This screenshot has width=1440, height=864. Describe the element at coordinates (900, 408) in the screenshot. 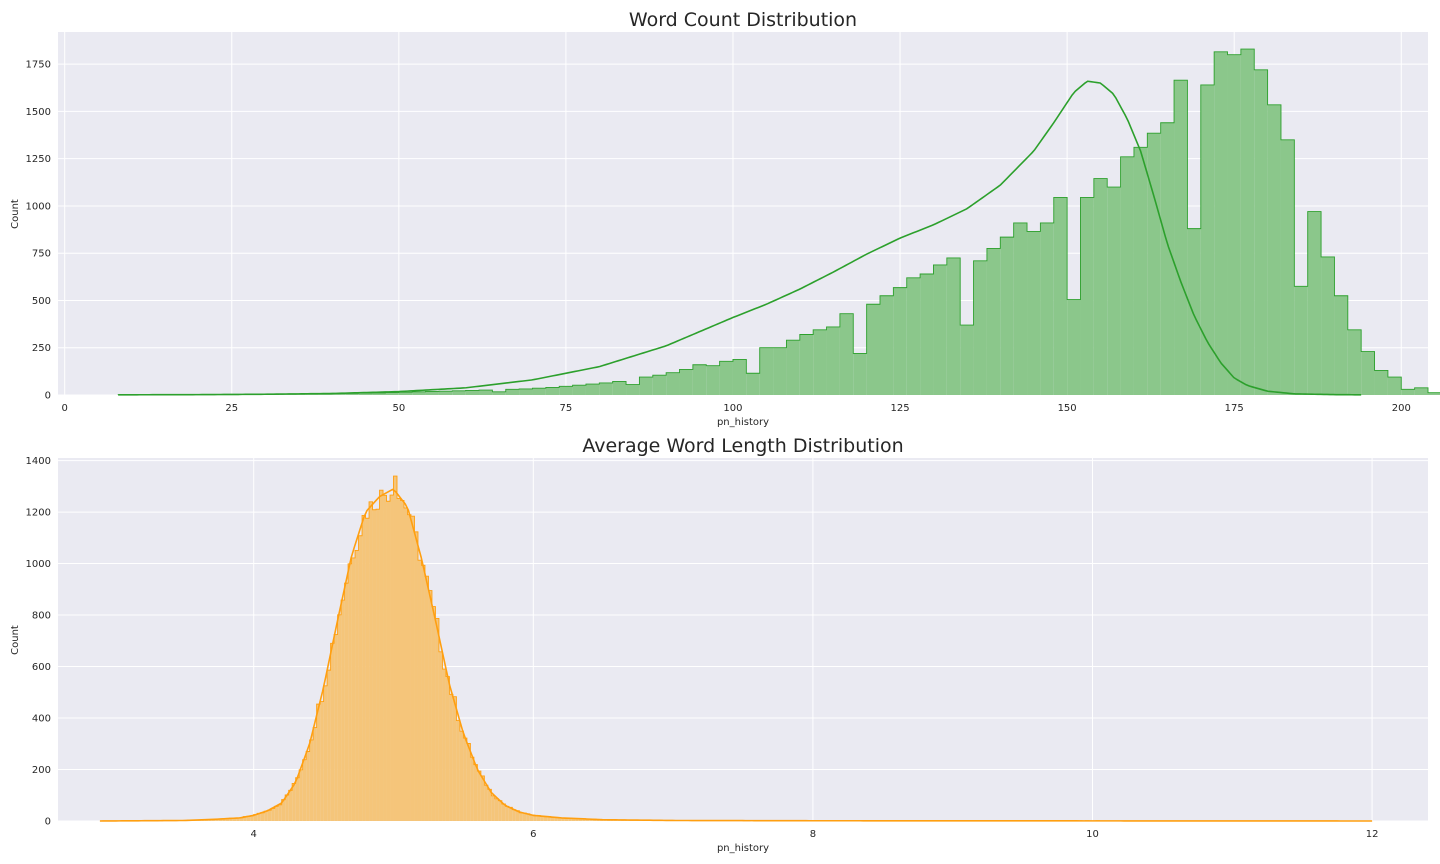

I see `x-tick-label: 125` at that location.